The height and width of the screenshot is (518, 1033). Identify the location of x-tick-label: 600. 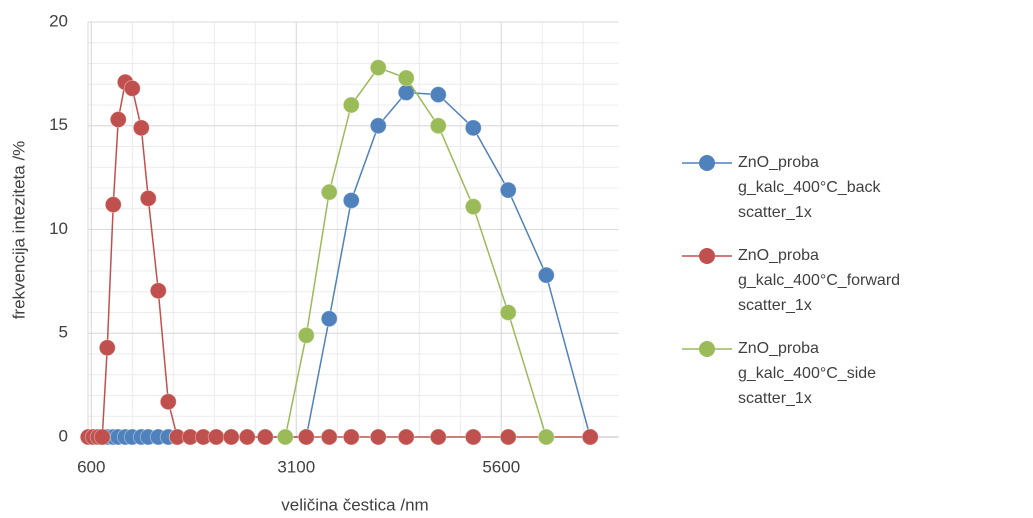
(91, 466).